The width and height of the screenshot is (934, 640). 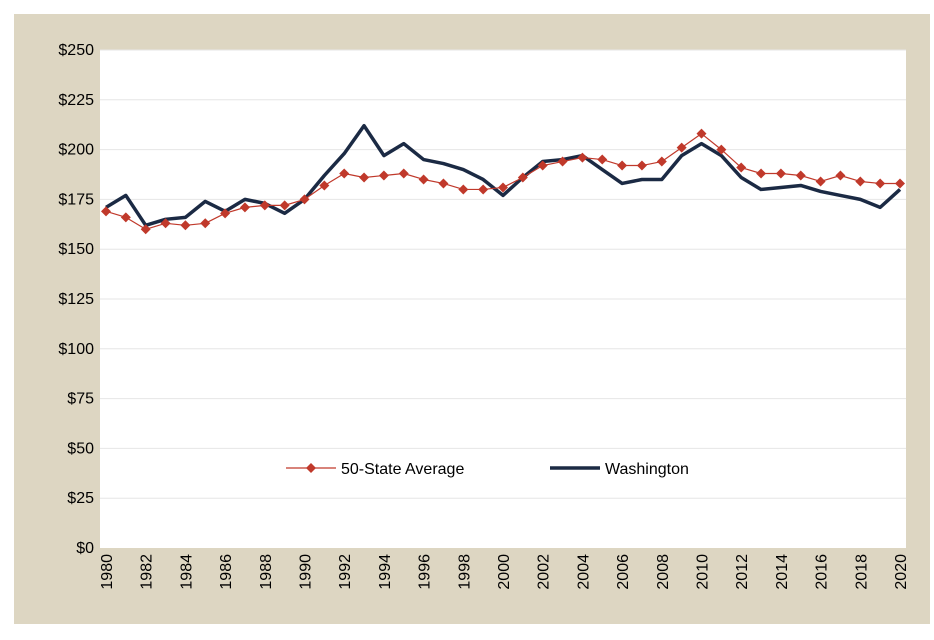 I want to click on x-tick-label: 1996, so click(x=425, y=572).